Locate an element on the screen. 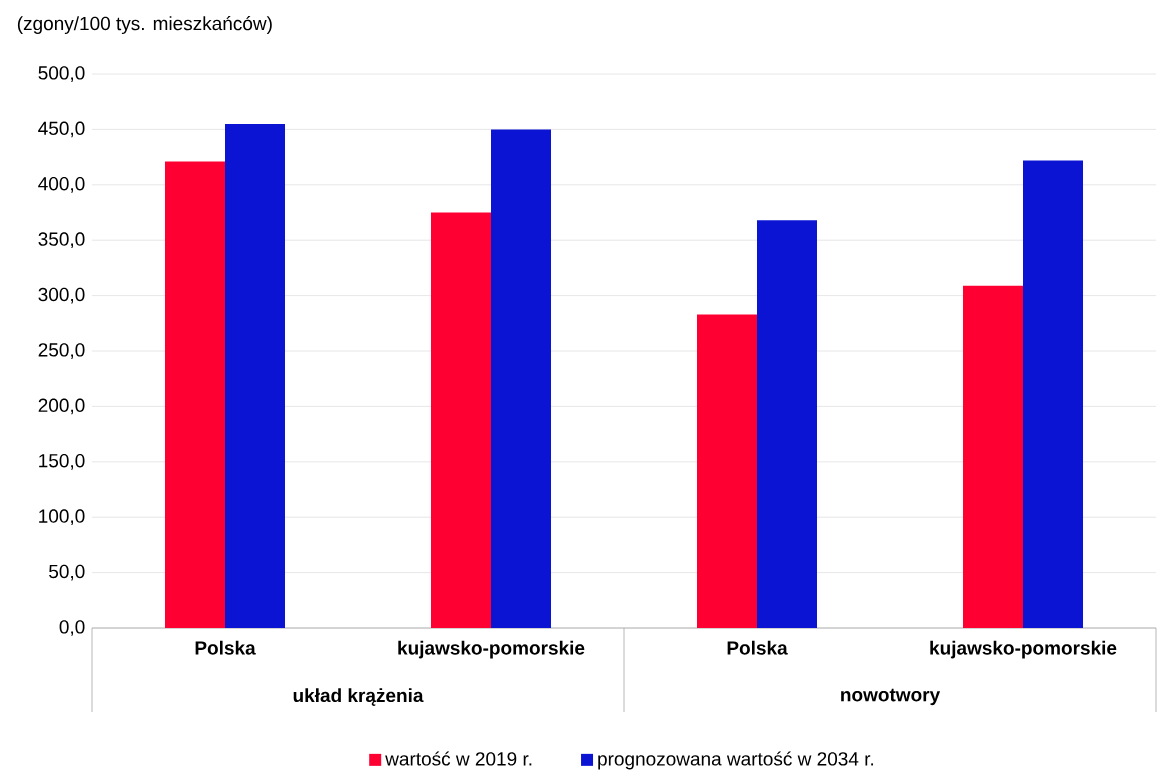 This screenshot has width=1161, height=776. y-tick-label: 150,0 is located at coordinates (62, 461).